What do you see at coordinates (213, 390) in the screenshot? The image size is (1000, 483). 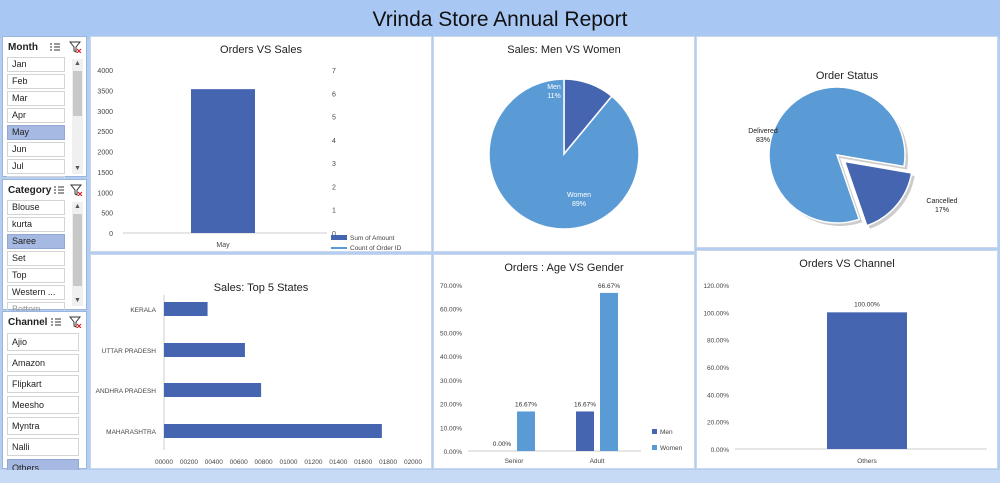 I see `state-bar` at bounding box center [213, 390].